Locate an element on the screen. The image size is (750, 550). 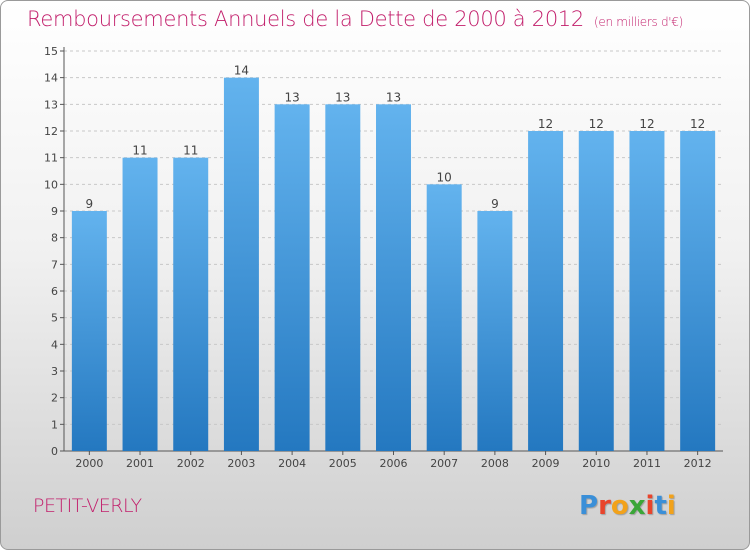
logo-letter: x is located at coordinates (637, 506).